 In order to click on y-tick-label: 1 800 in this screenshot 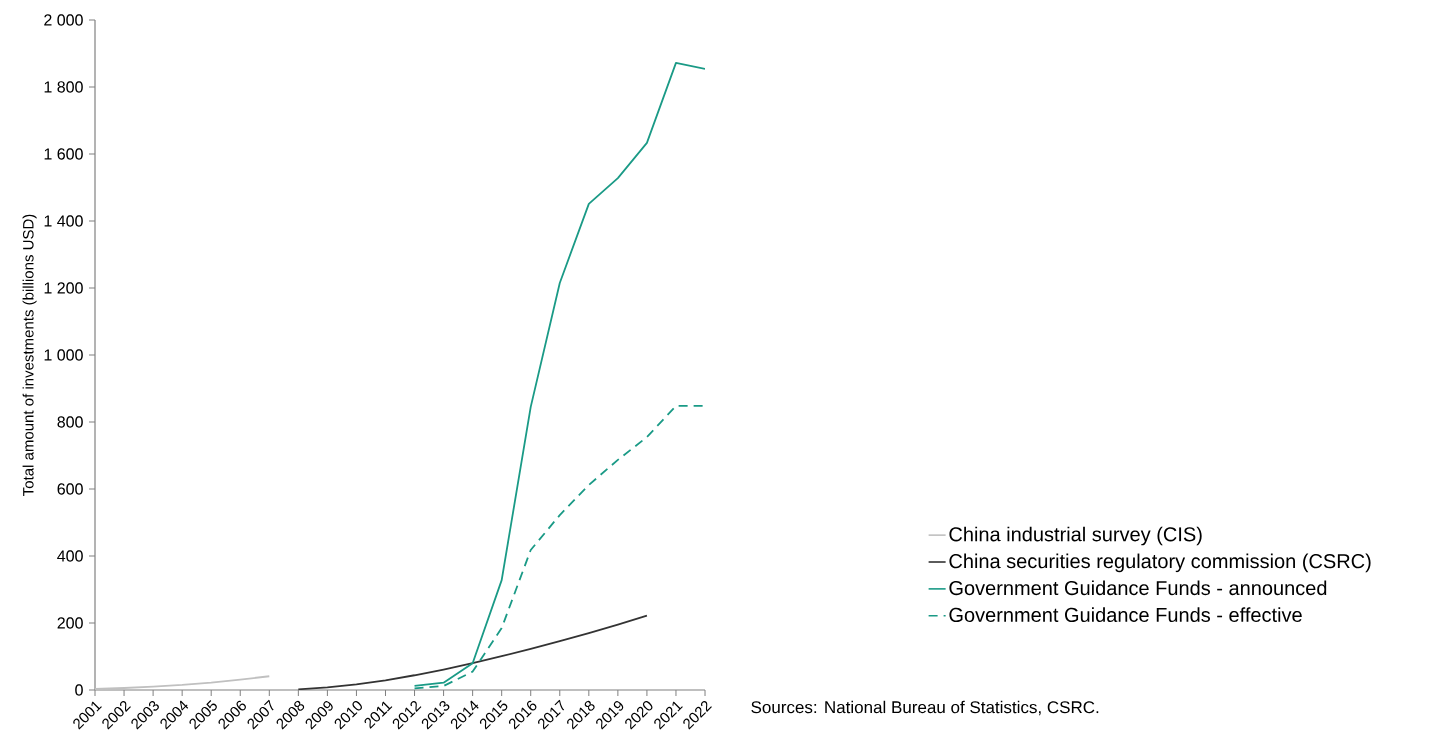, I will do `click(63, 87)`.